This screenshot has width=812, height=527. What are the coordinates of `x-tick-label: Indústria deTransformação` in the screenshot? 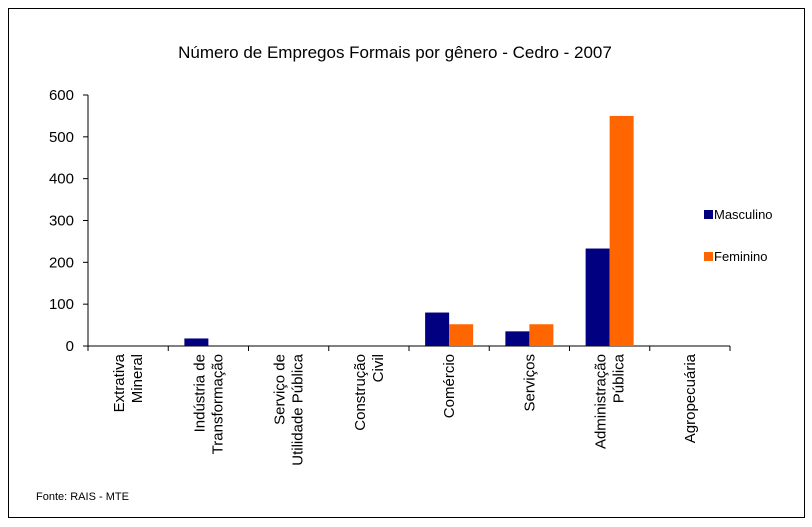 It's located at (208, 404).